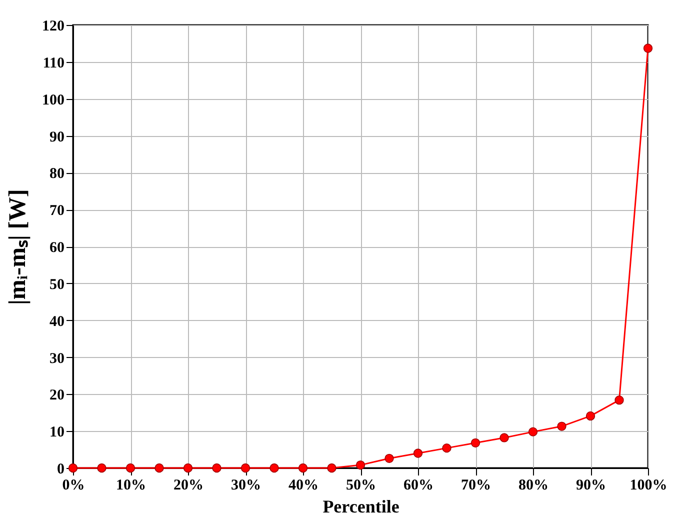 Image resolution: width=677 pixels, height=530 pixels. I want to click on y-tick-label: 50, so click(57, 284).